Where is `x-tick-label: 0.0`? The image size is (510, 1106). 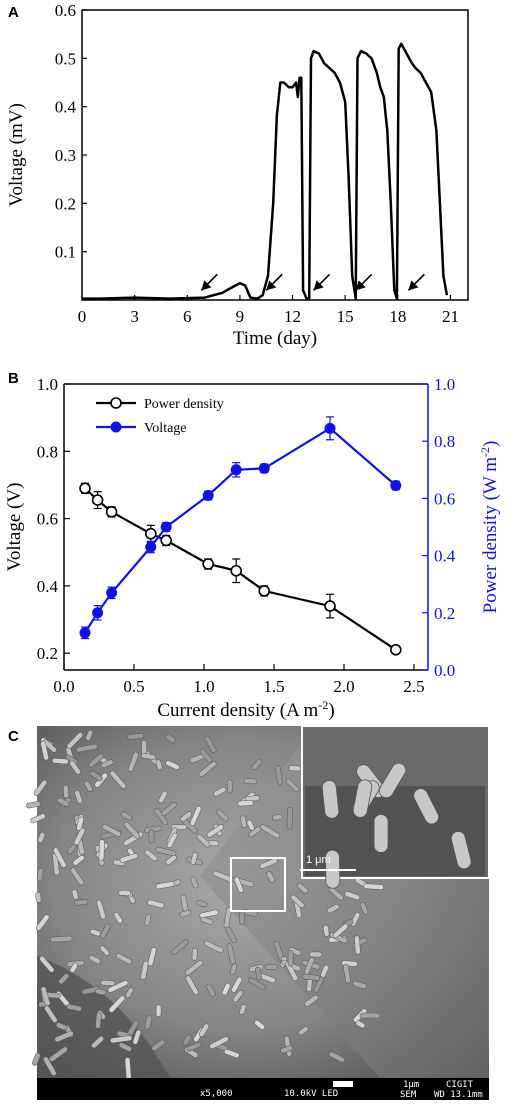 x-tick-label: 0.0 is located at coordinates (63, 686).